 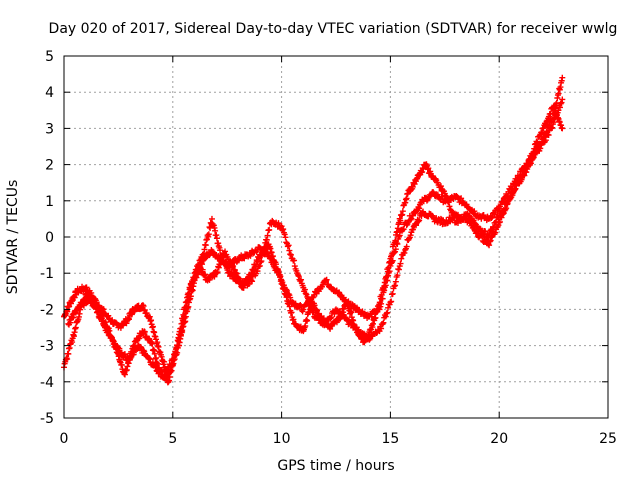 What do you see at coordinates (47, 274) in the screenshot?
I see `y-tick-label: -1` at bounding box center [47, 274].